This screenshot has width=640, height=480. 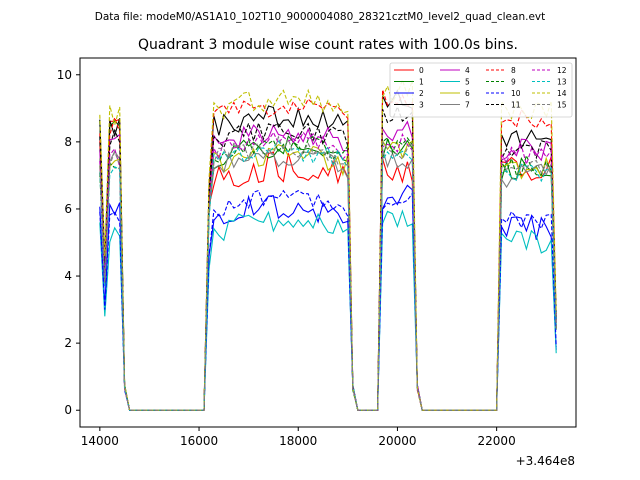 What do you see at coordinates (68, 209) in the screenshot?
I see `y-tick-label: 6` at bounding box center [68, 209].